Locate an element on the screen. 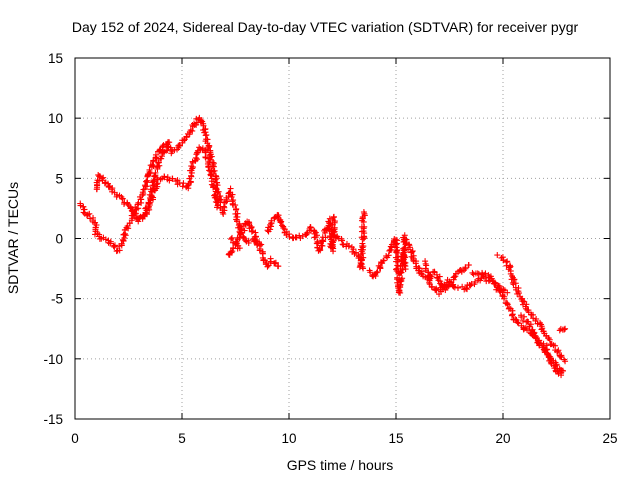 The image size is (640, 480). x-tick-label: 15 is located at coordinates (395, 438).